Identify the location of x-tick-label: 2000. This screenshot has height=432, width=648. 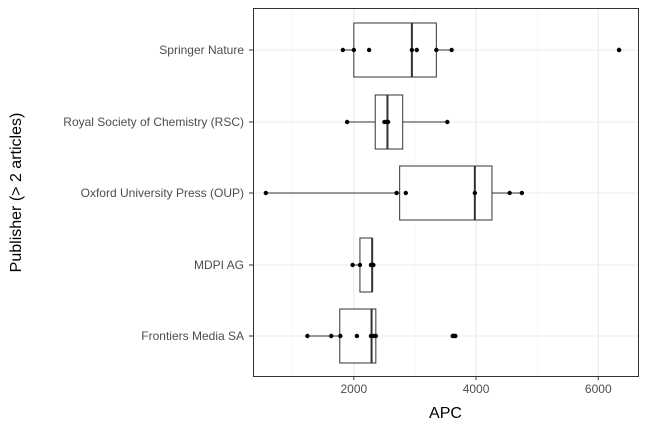
(353, 389).